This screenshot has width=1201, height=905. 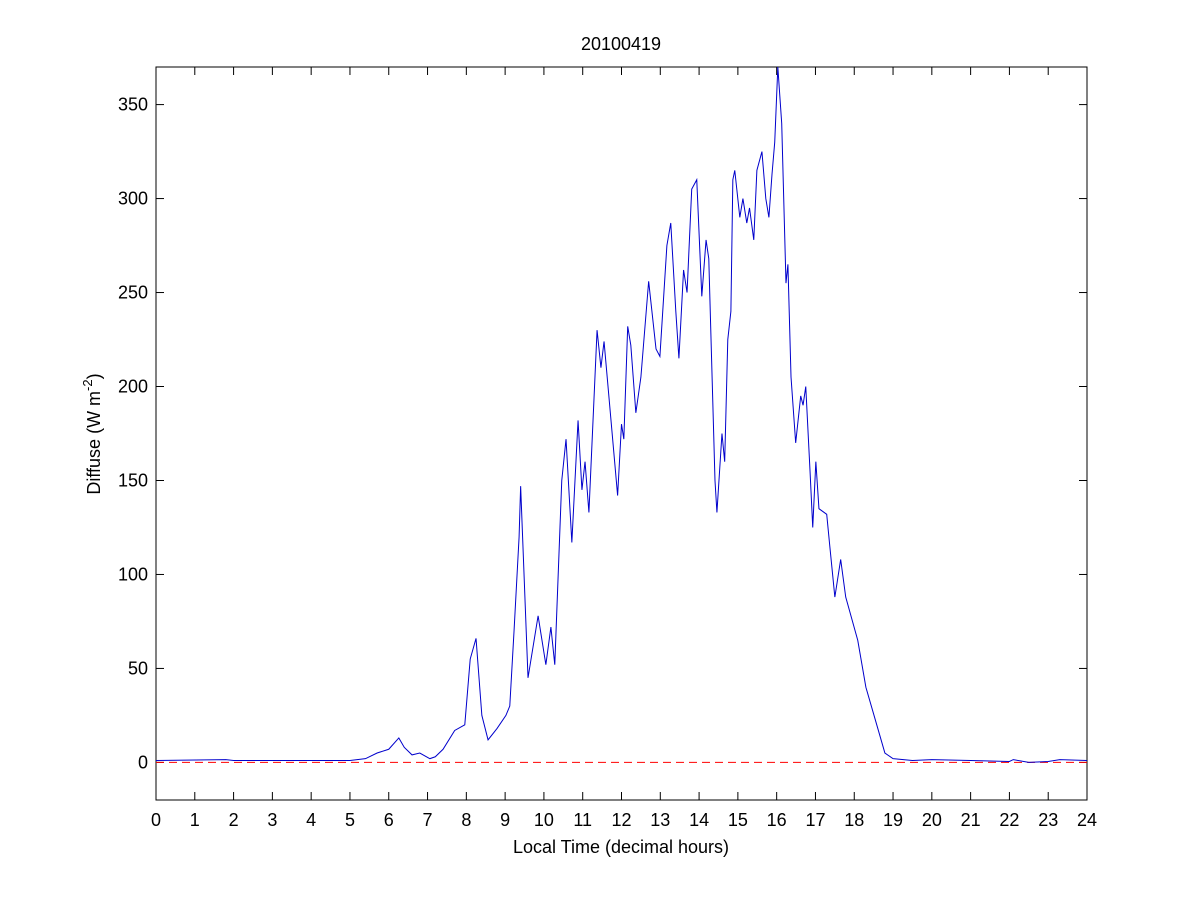 What do you see at coordinates (1009, 820) in the screenshot?
I see `x-tick-label: 22` at bounding box center [1009, 820].